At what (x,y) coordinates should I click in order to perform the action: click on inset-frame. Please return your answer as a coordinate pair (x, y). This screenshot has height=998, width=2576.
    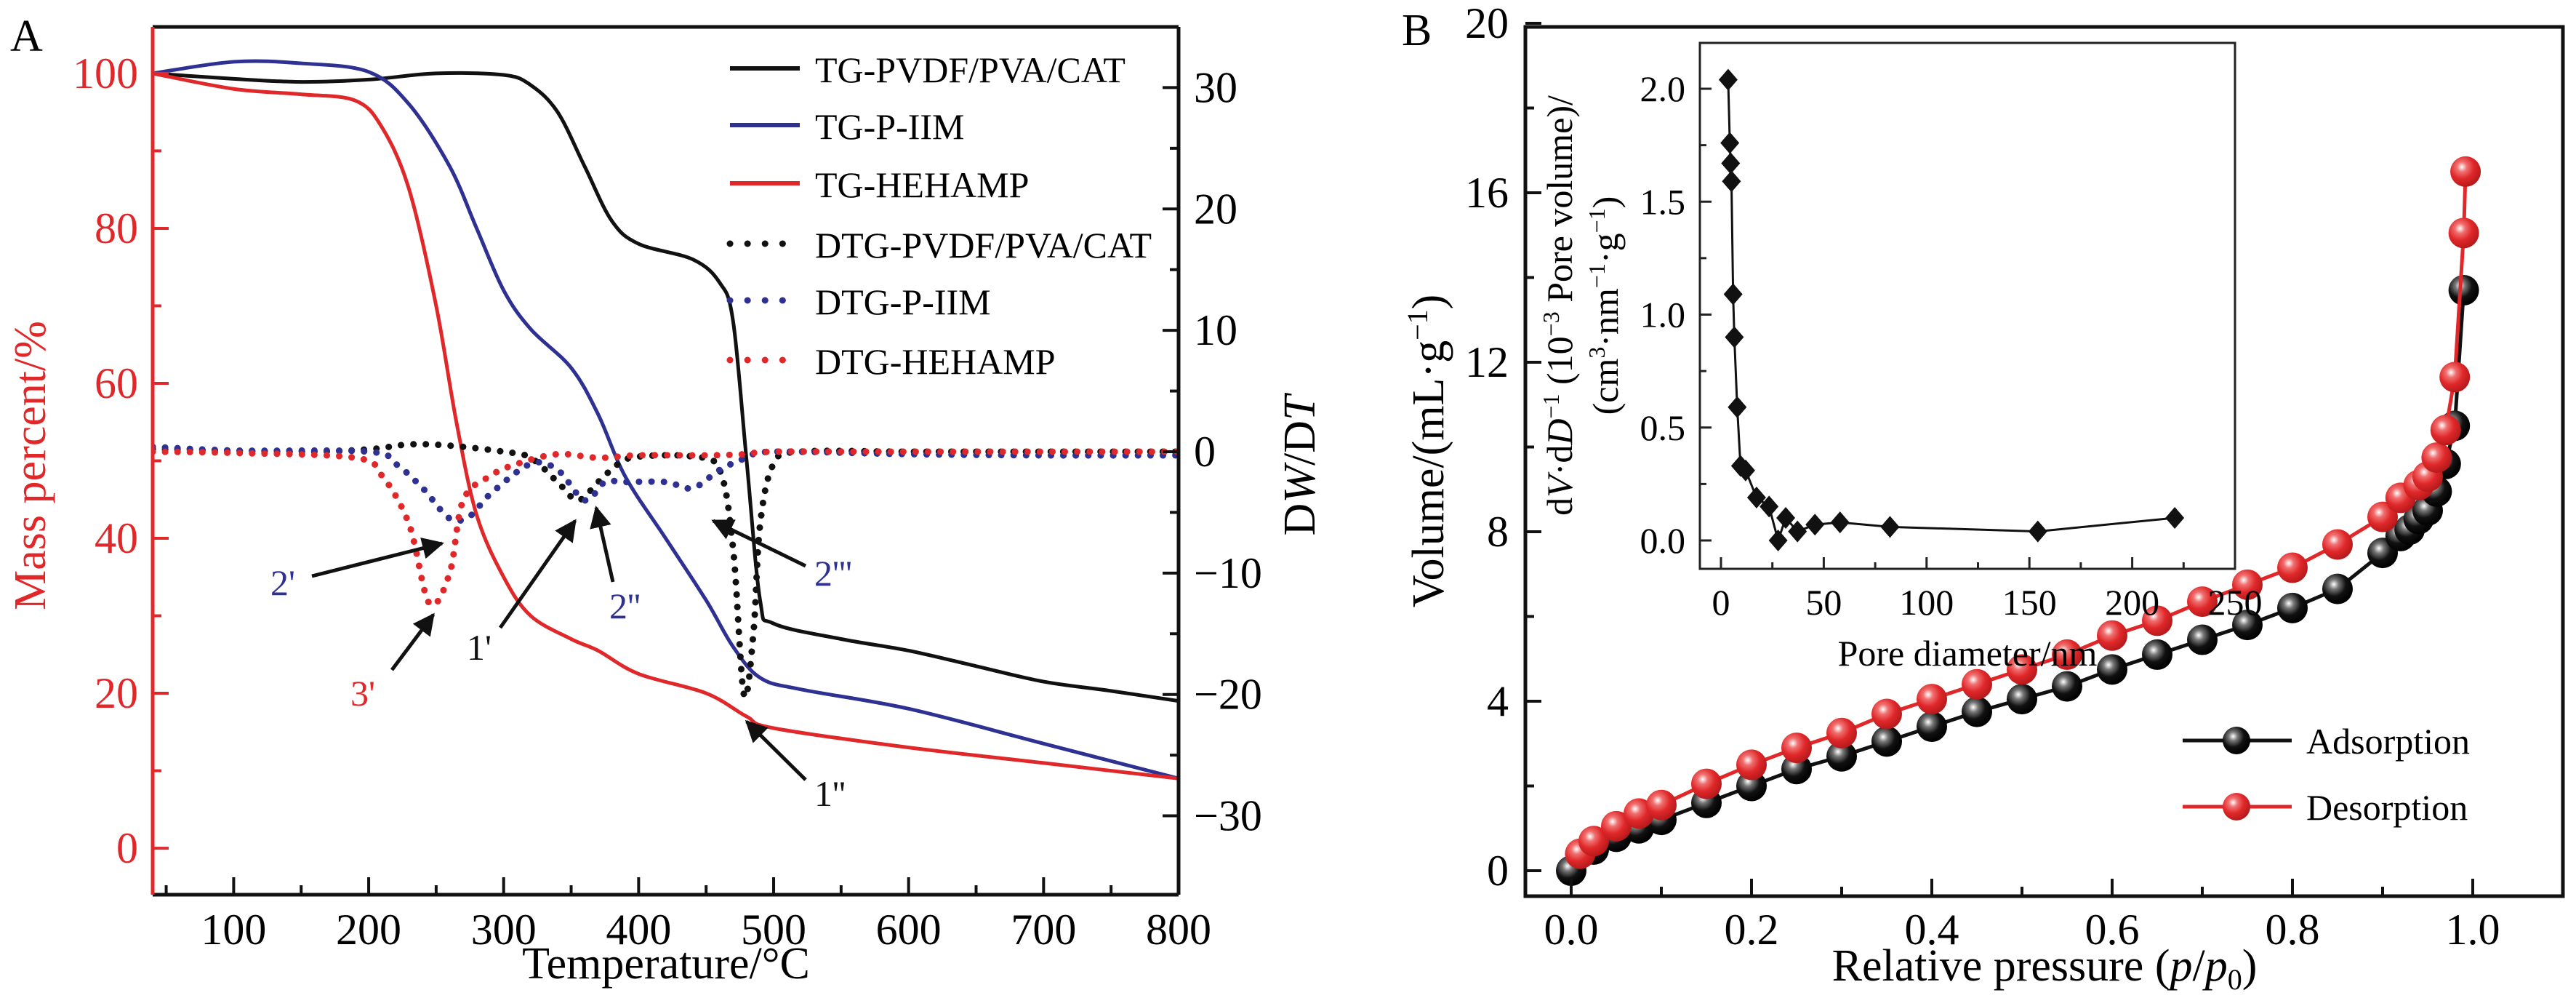
    Looking at the image, I should click on (1967, 305).